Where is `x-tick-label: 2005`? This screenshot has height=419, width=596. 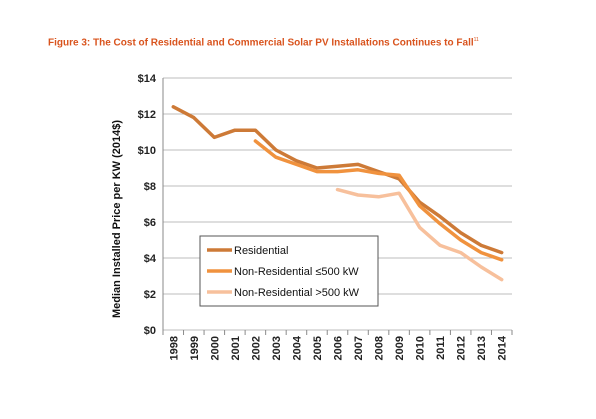
x-tick-label: 2005 is located at coordinates (318, 348).